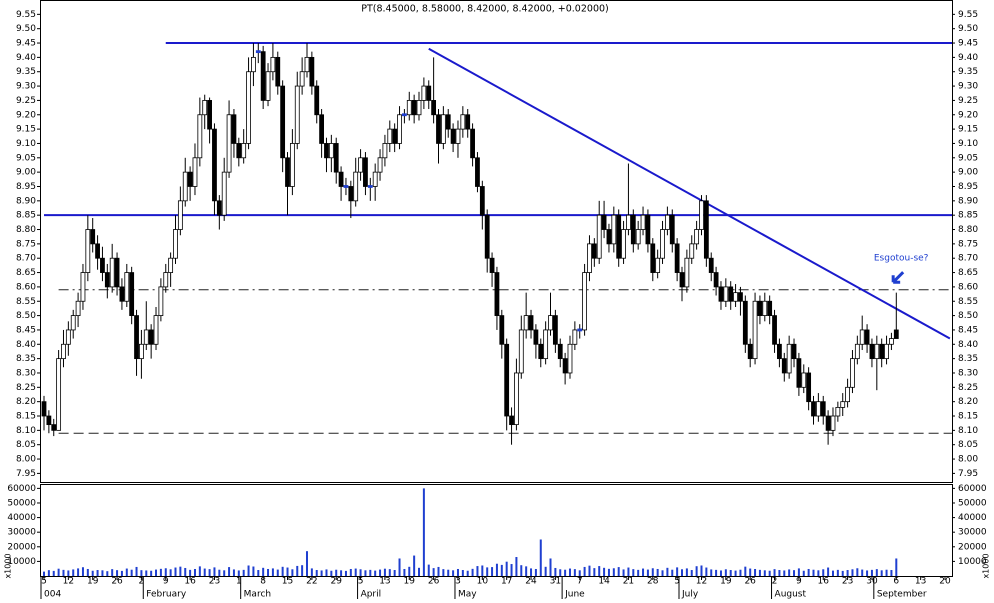  What do you see at coordinates (336, 582) in the screenshot?
I see `x-tick-label: 29` at bounding box center [336, 582].